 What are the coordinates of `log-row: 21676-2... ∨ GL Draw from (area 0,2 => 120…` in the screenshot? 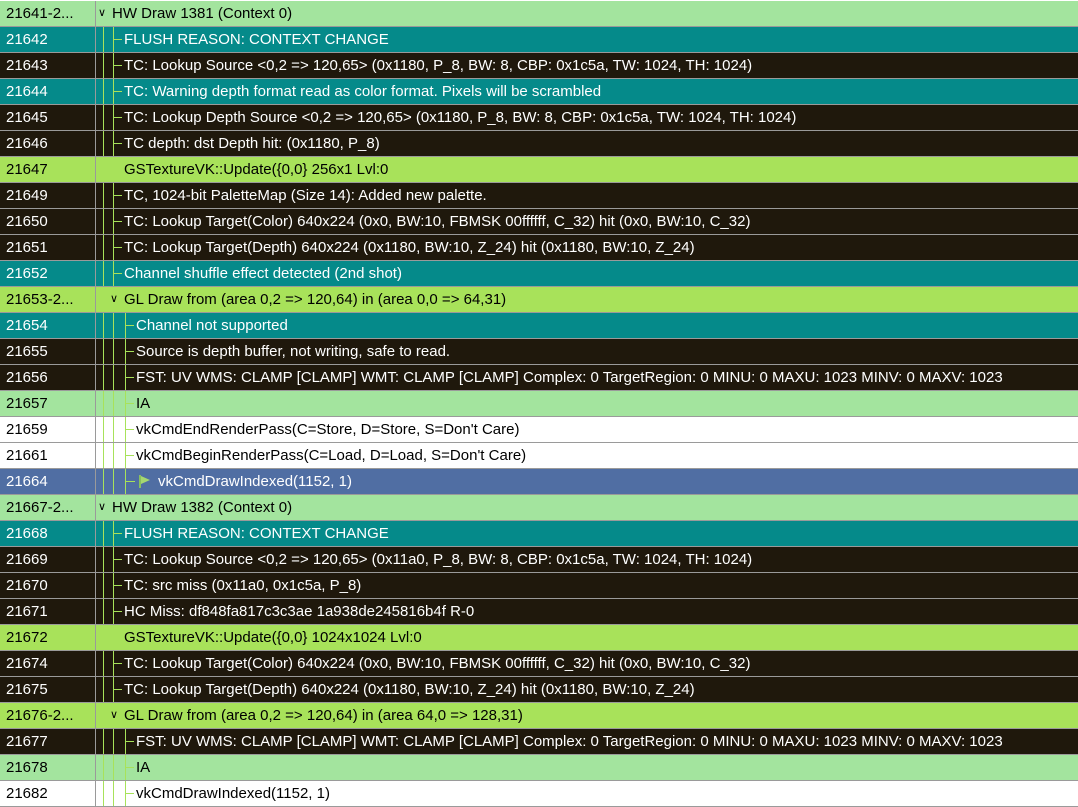 It's located at (539, 716).